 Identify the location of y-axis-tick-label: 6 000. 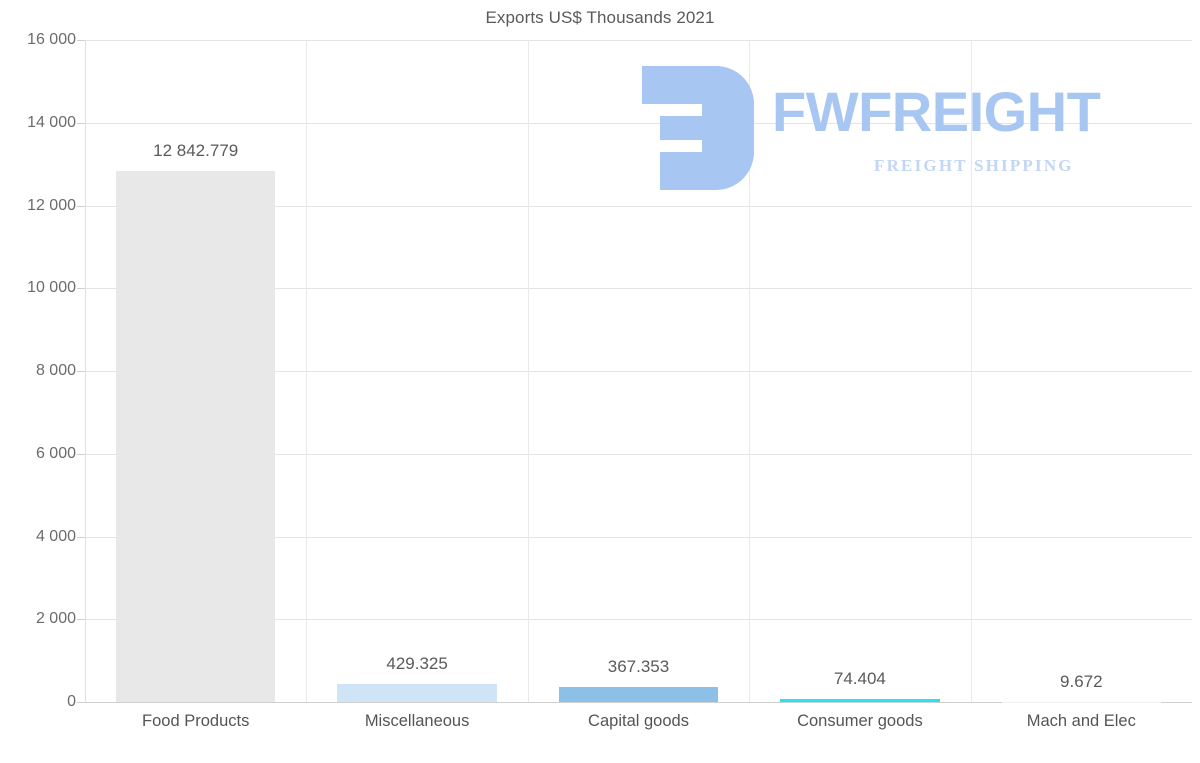
(55, 453).